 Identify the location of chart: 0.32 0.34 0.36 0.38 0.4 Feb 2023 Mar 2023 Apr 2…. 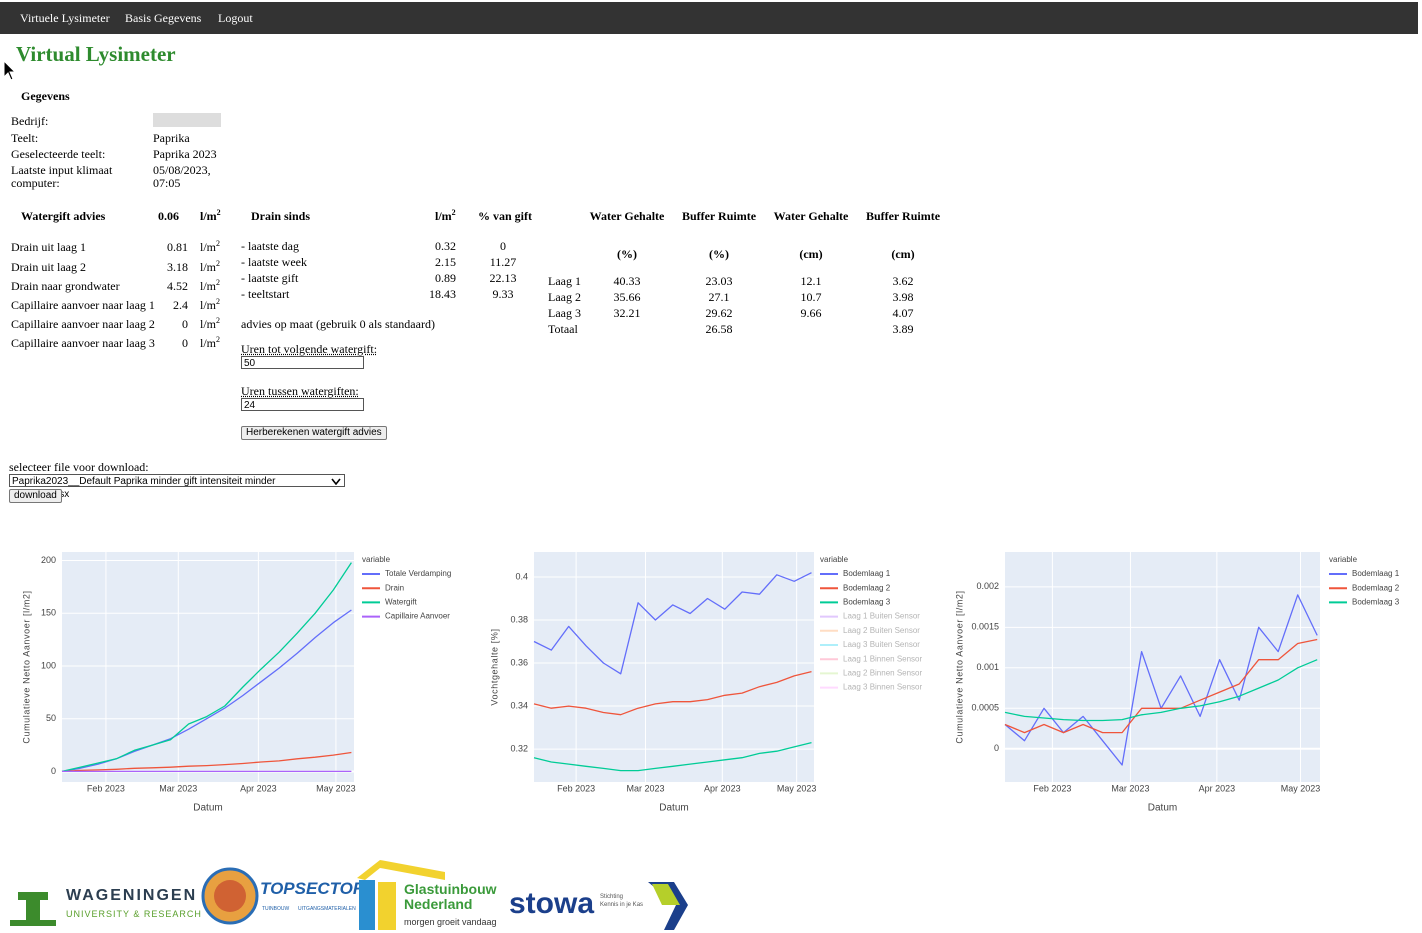
(706, 683).